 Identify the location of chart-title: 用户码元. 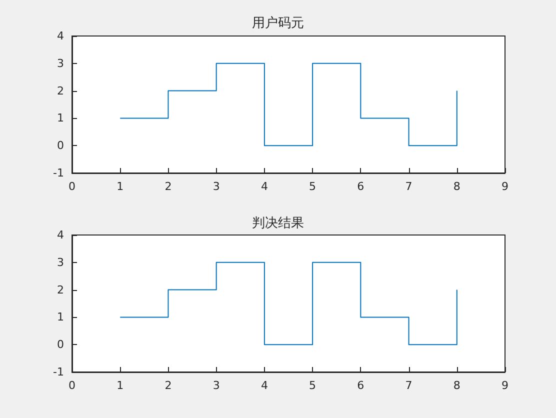
(278, 23).